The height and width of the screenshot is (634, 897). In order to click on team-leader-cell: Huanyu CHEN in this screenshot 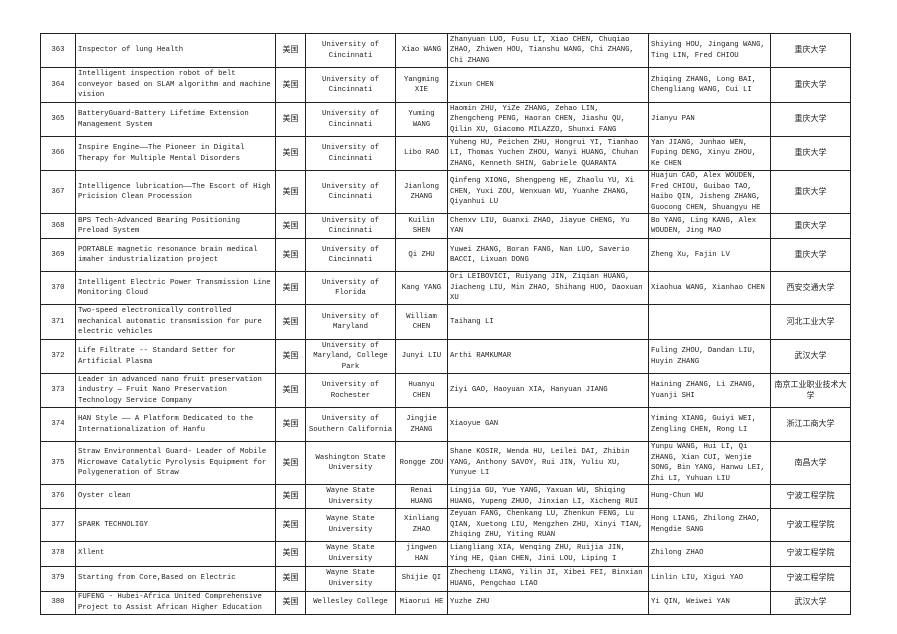, I will do `click(421, 390)`.